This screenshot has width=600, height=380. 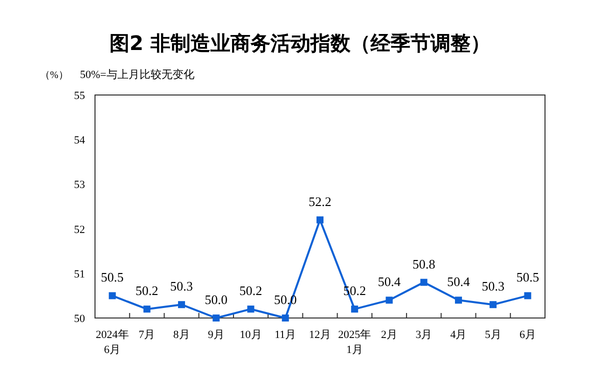 I want to click on y-tick-label: 50, so click(x=80, y=319).